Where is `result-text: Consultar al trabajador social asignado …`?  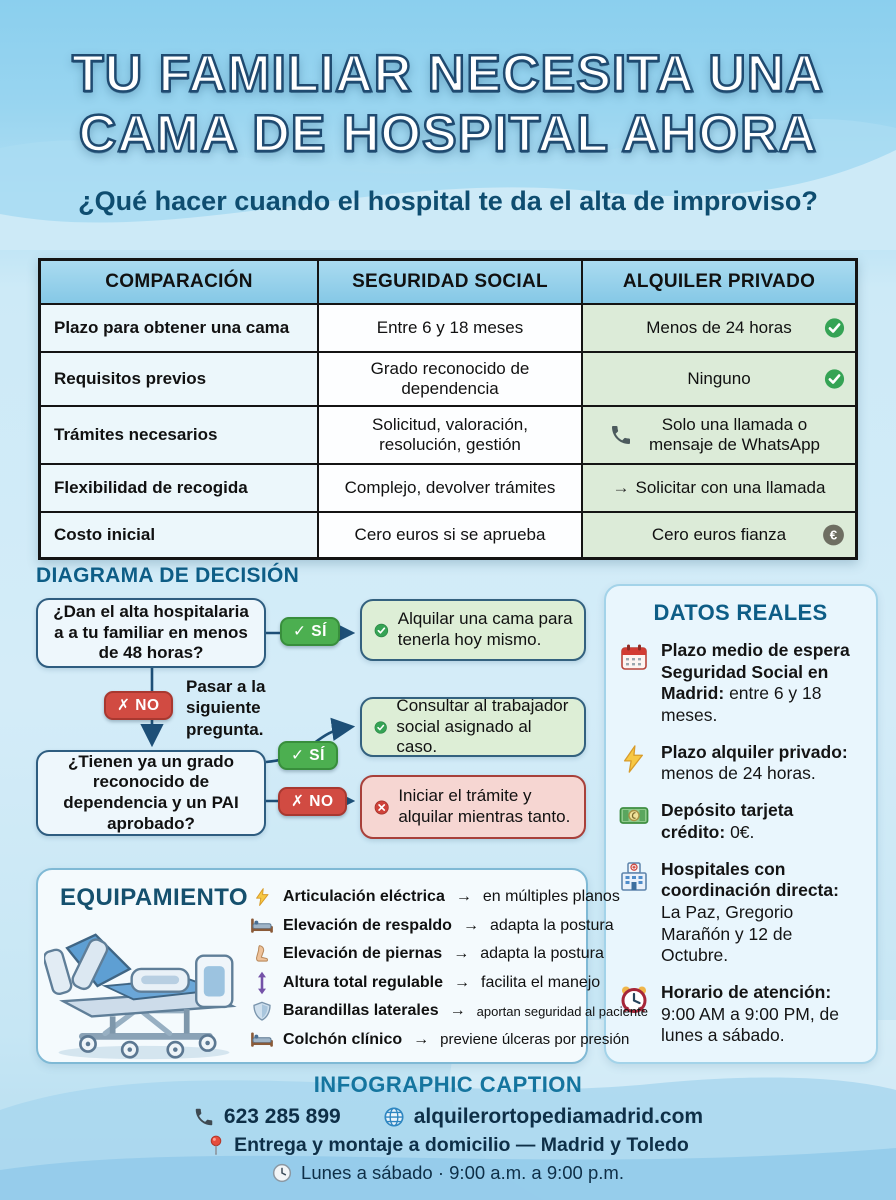 result-text: Consultar al trabajador social asignado … is located at coordinates (482, 726).